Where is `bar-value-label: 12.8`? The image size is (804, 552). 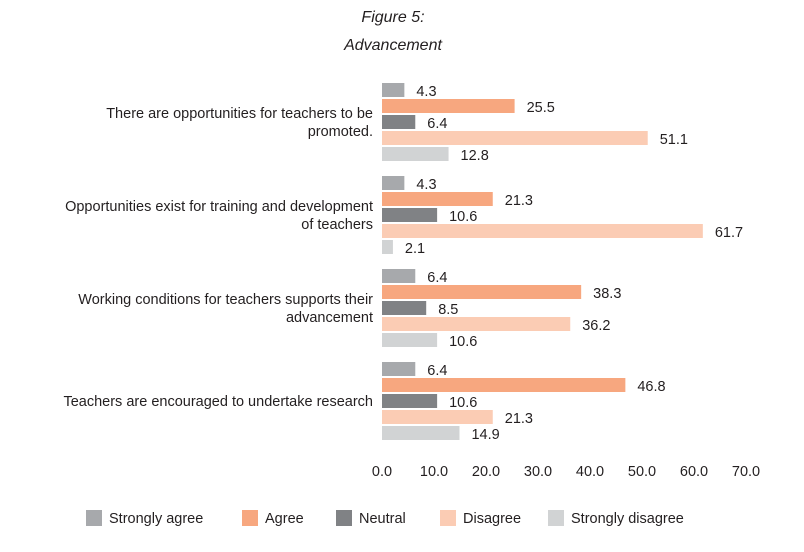 bar-value-label: 12.8 is located at coordinates (475, 156).